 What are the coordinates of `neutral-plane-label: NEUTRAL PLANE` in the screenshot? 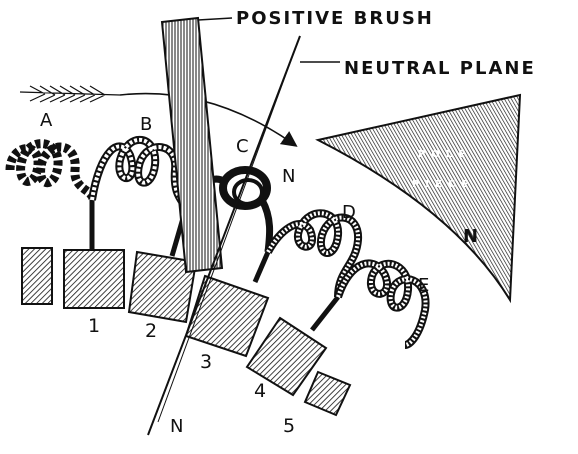 It's located at (440, 68).